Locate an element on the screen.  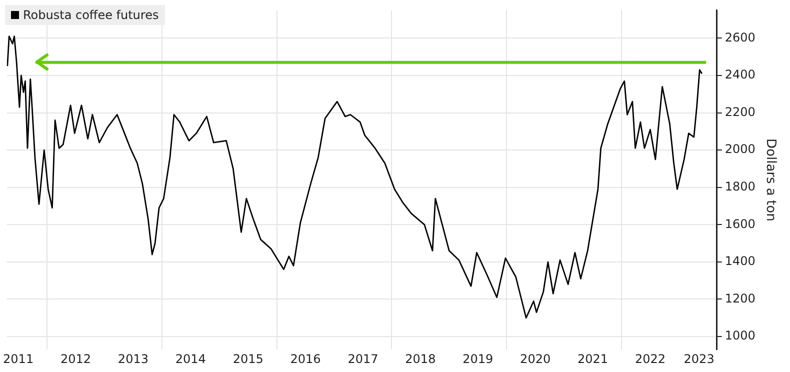
y-tick-label: 1600 is located at coordinates (740, 223).